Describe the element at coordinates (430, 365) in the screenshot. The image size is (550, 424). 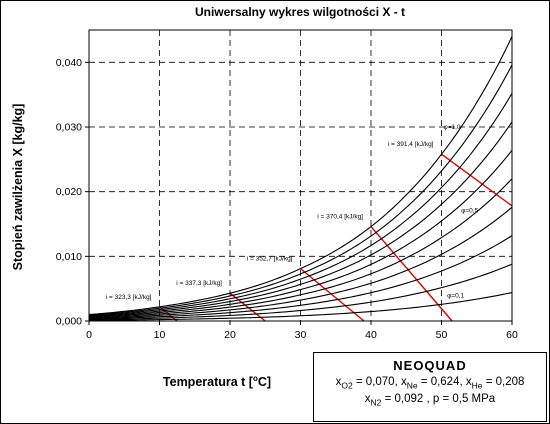
I see `info-box-title: NEOQUAD` at that location.